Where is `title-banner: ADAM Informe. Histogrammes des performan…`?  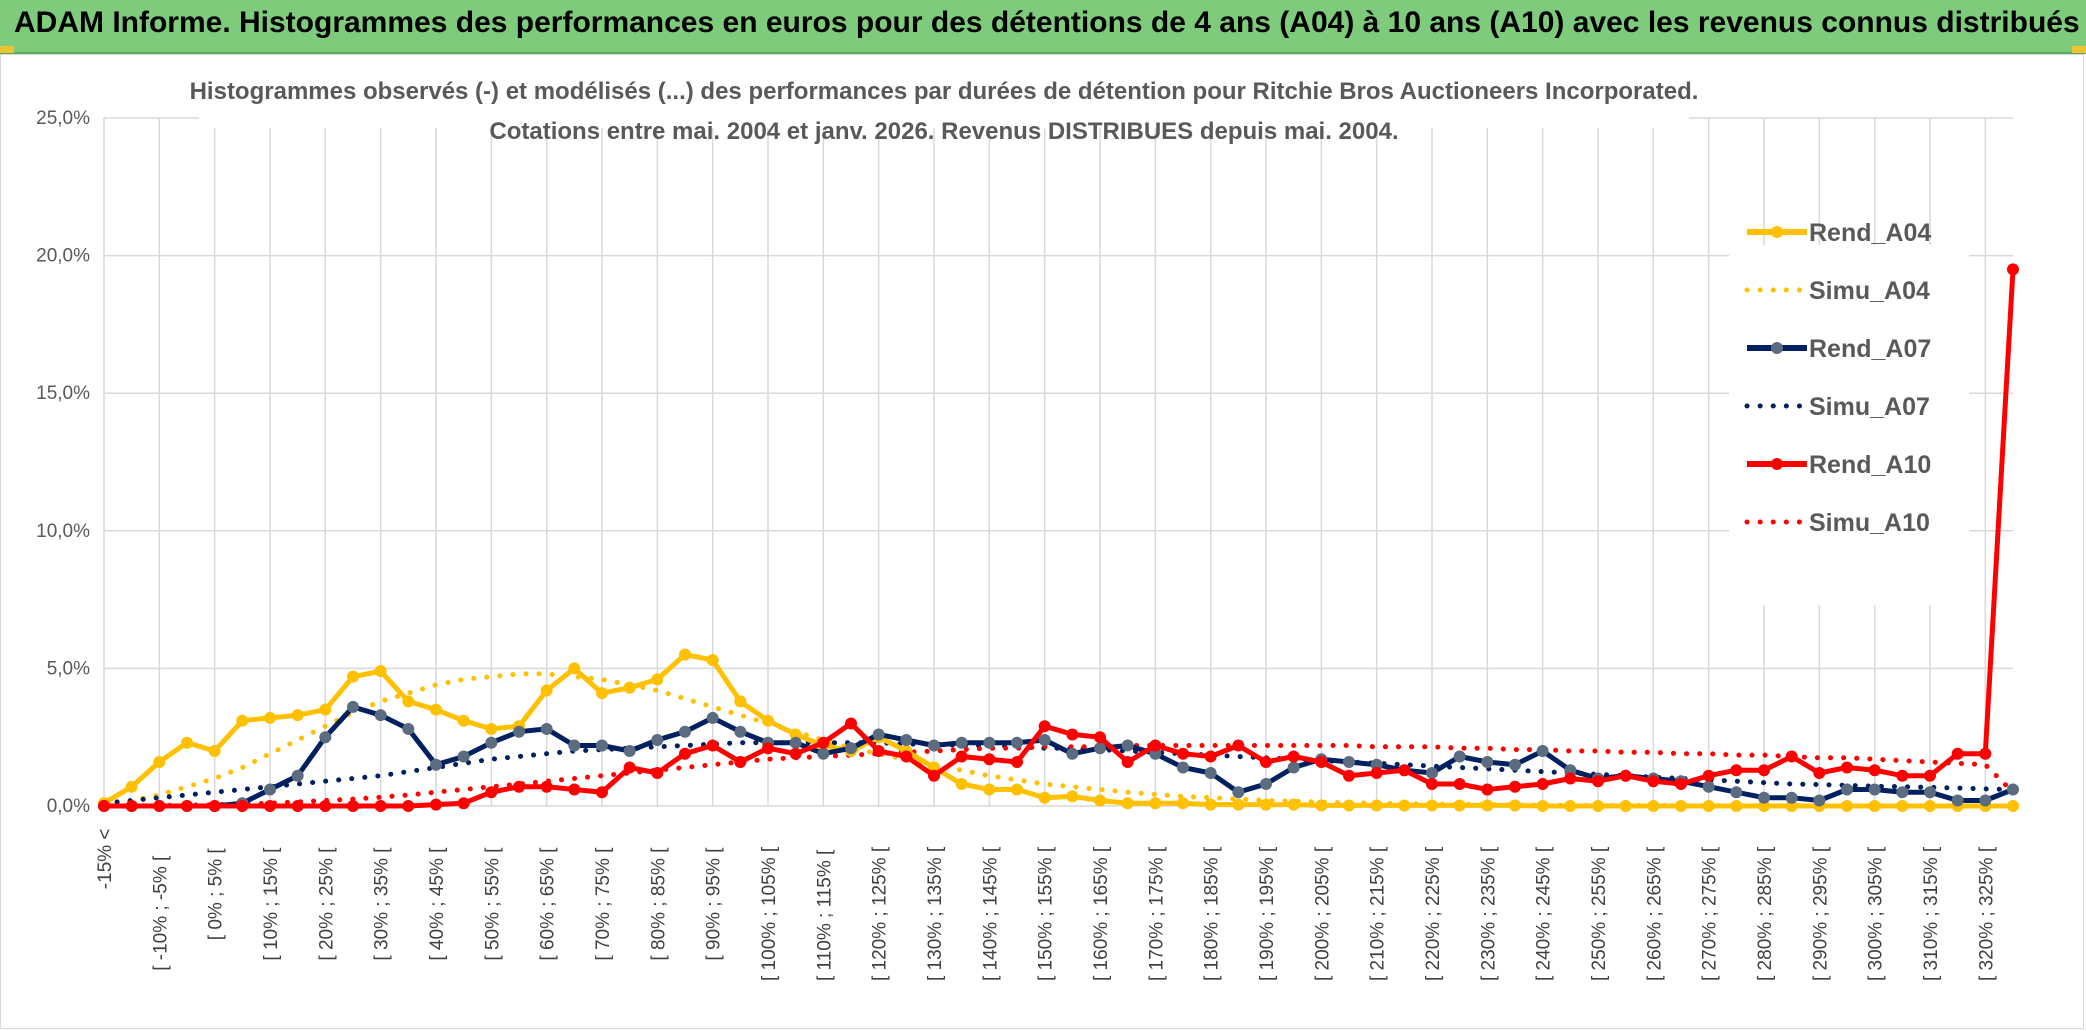 title-banner: ADAM Informe. Histogrammes des performan… is located at coordinates (1043, 26).